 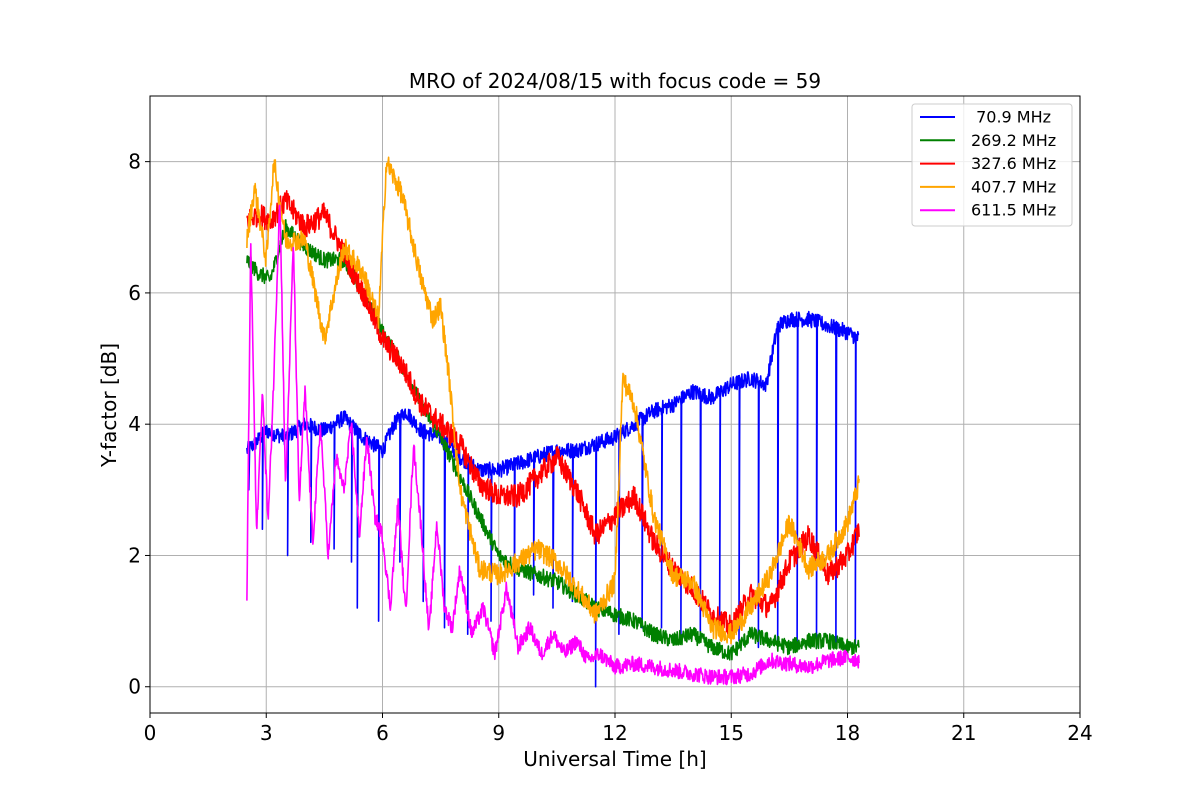 I want to click on legend-label: 327.6 MHz, so click(x=1013, y=163).